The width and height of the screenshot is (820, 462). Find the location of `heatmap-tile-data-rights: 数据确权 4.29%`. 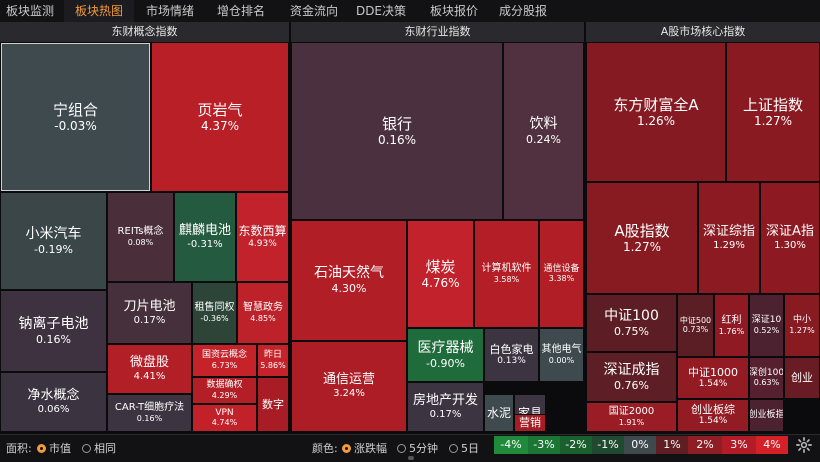

heatmap-tile-data-rights: 数据确权 4.29% is located at coordinates (224, 390).